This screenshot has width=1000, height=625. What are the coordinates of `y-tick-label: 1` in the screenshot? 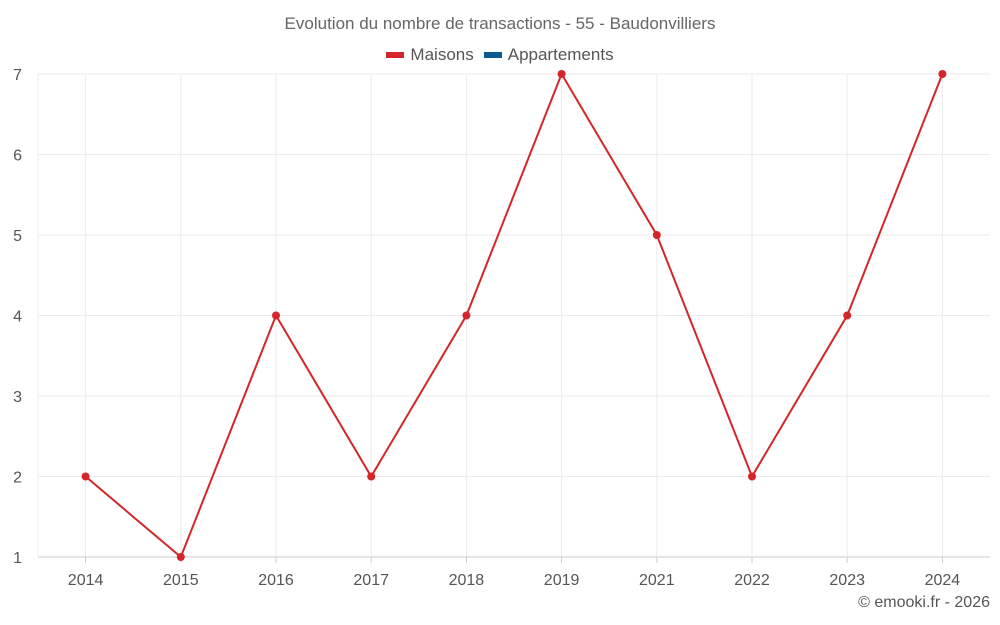 It's located at (17, 558).